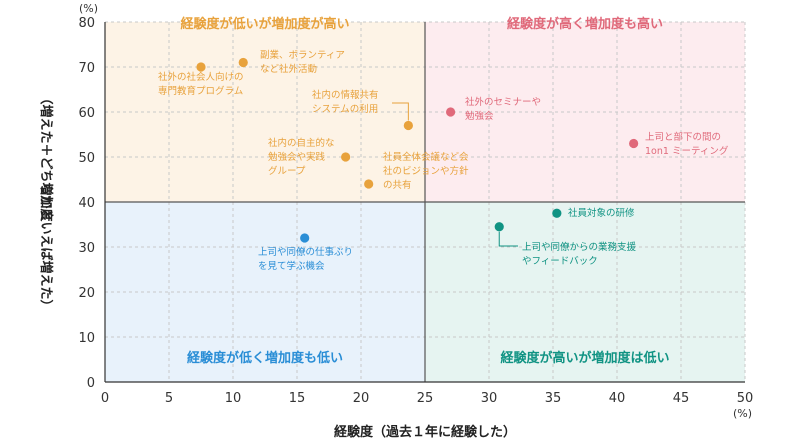 The image size is (790, 443). Describe the element at coordinates (287, 171) in the screenshot. I see `point-label-line: グループ` at that location.